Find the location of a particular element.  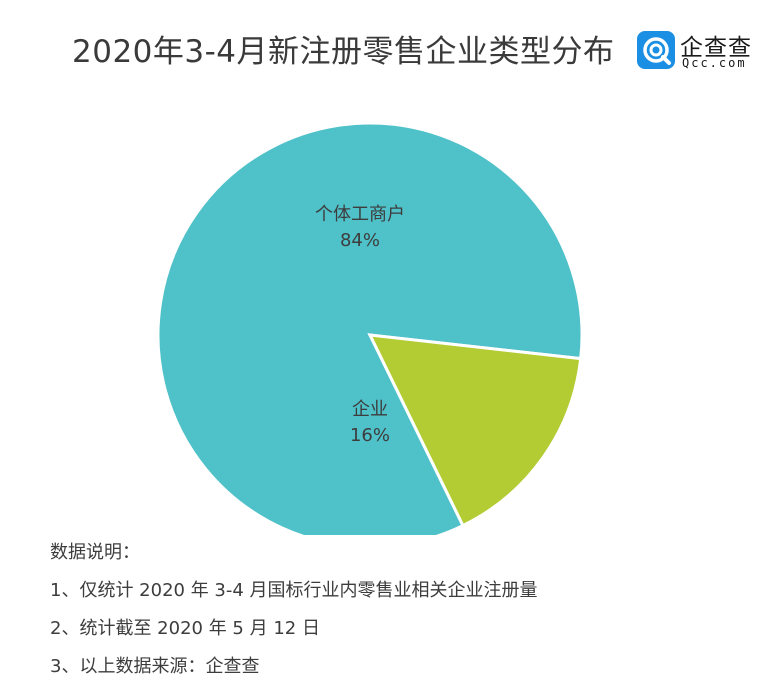

brand-url: Qcc.com is located at coordinates (714, 63).